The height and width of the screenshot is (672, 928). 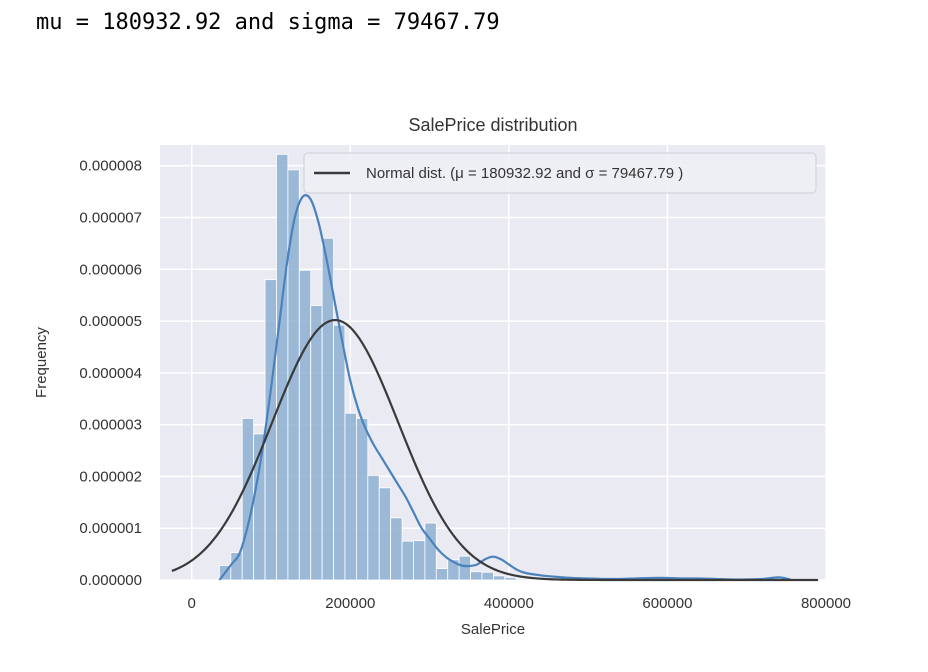 I want to click on x-tick-label: 400000, so click(x=509, y=603).